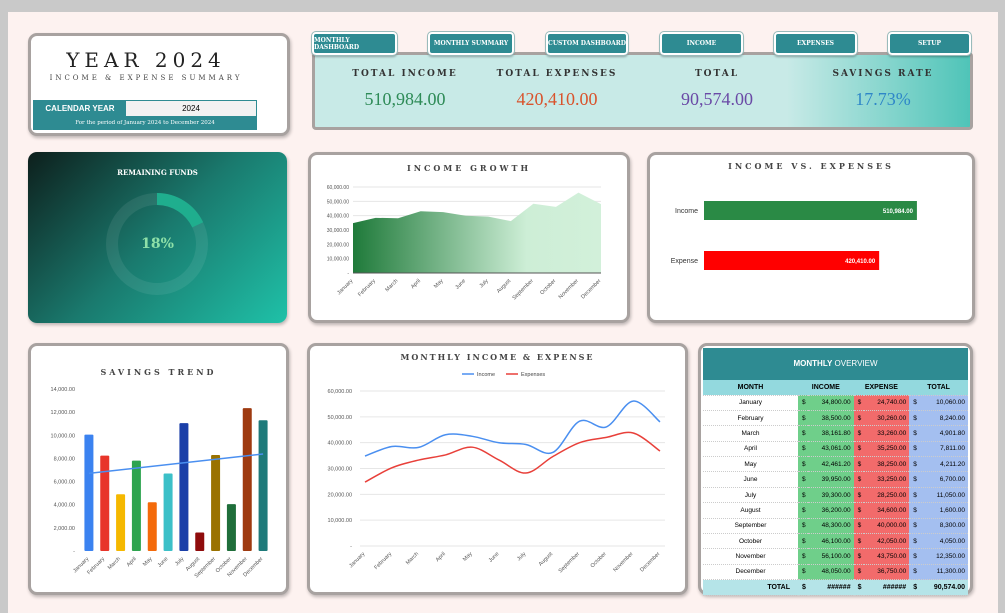  Describe the element at coordinates (750, 556) in the screenshot. I see `month-cell: November` at that location.